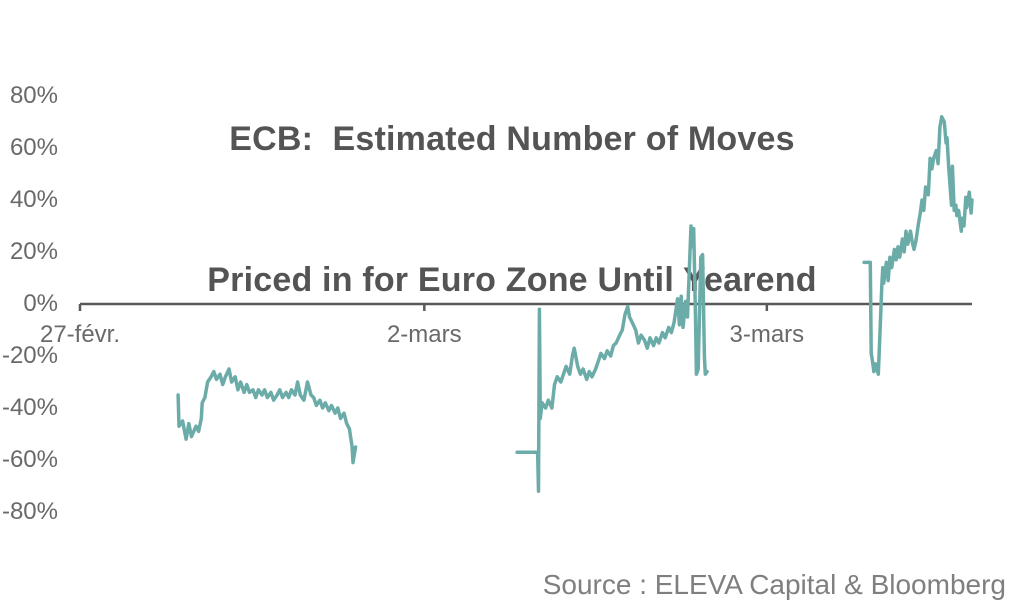 The height and width of the screenshot is (613, 1024). I want to click on y-axis-label: 40%, so click(33, 199).